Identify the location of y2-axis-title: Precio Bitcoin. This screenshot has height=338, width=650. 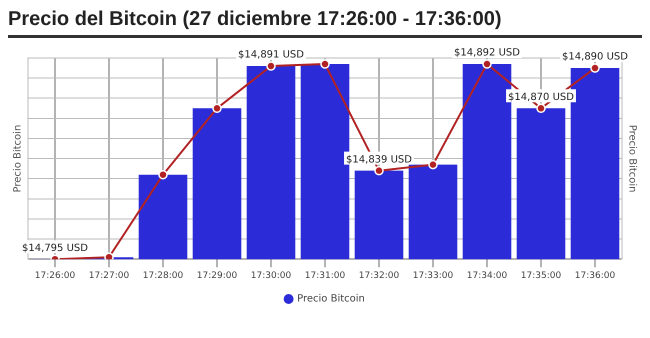
(632, 158).